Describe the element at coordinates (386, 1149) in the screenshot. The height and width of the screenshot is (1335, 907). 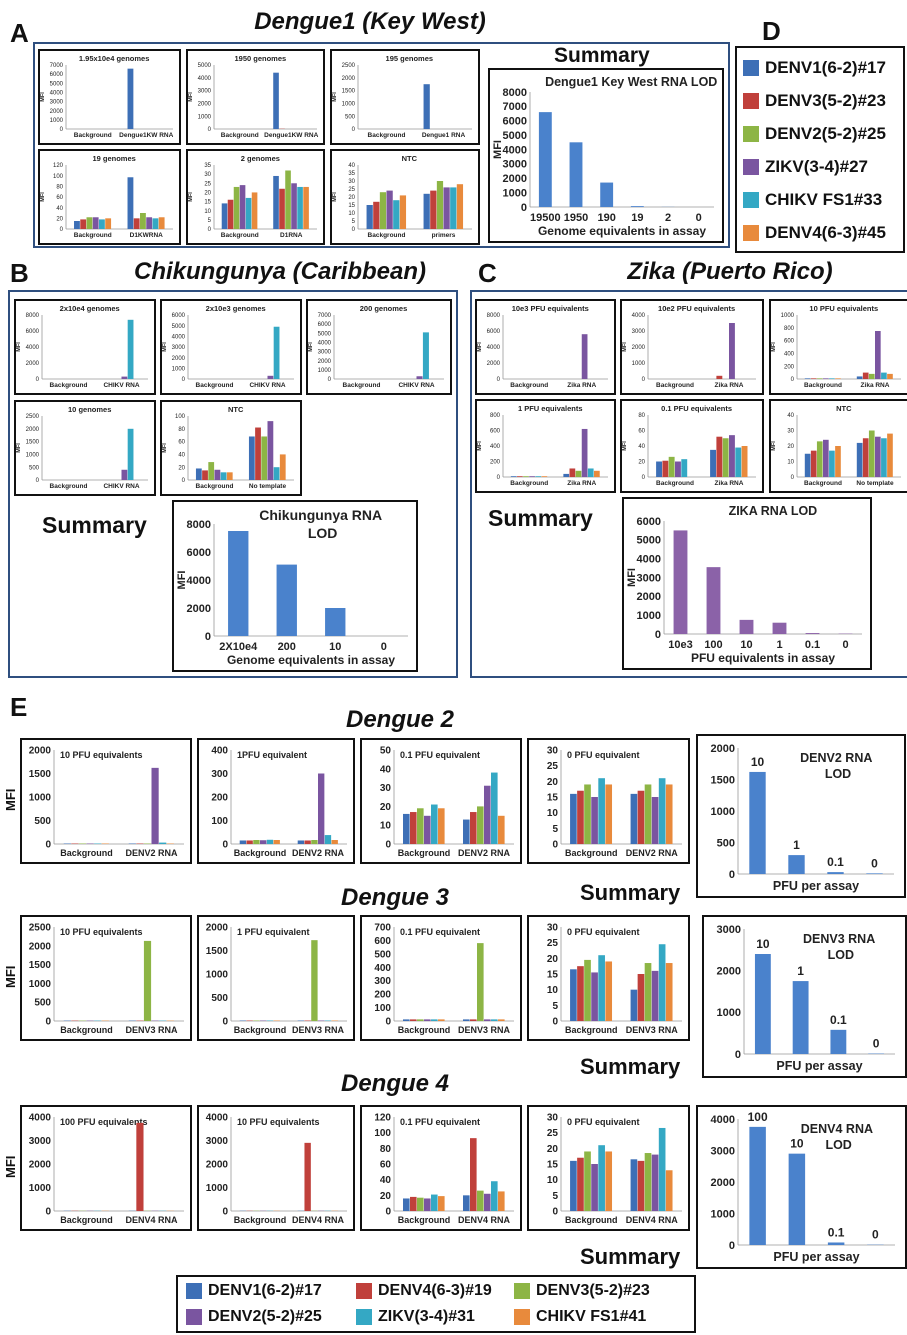
I see `y-tick-label: 80` at that location.